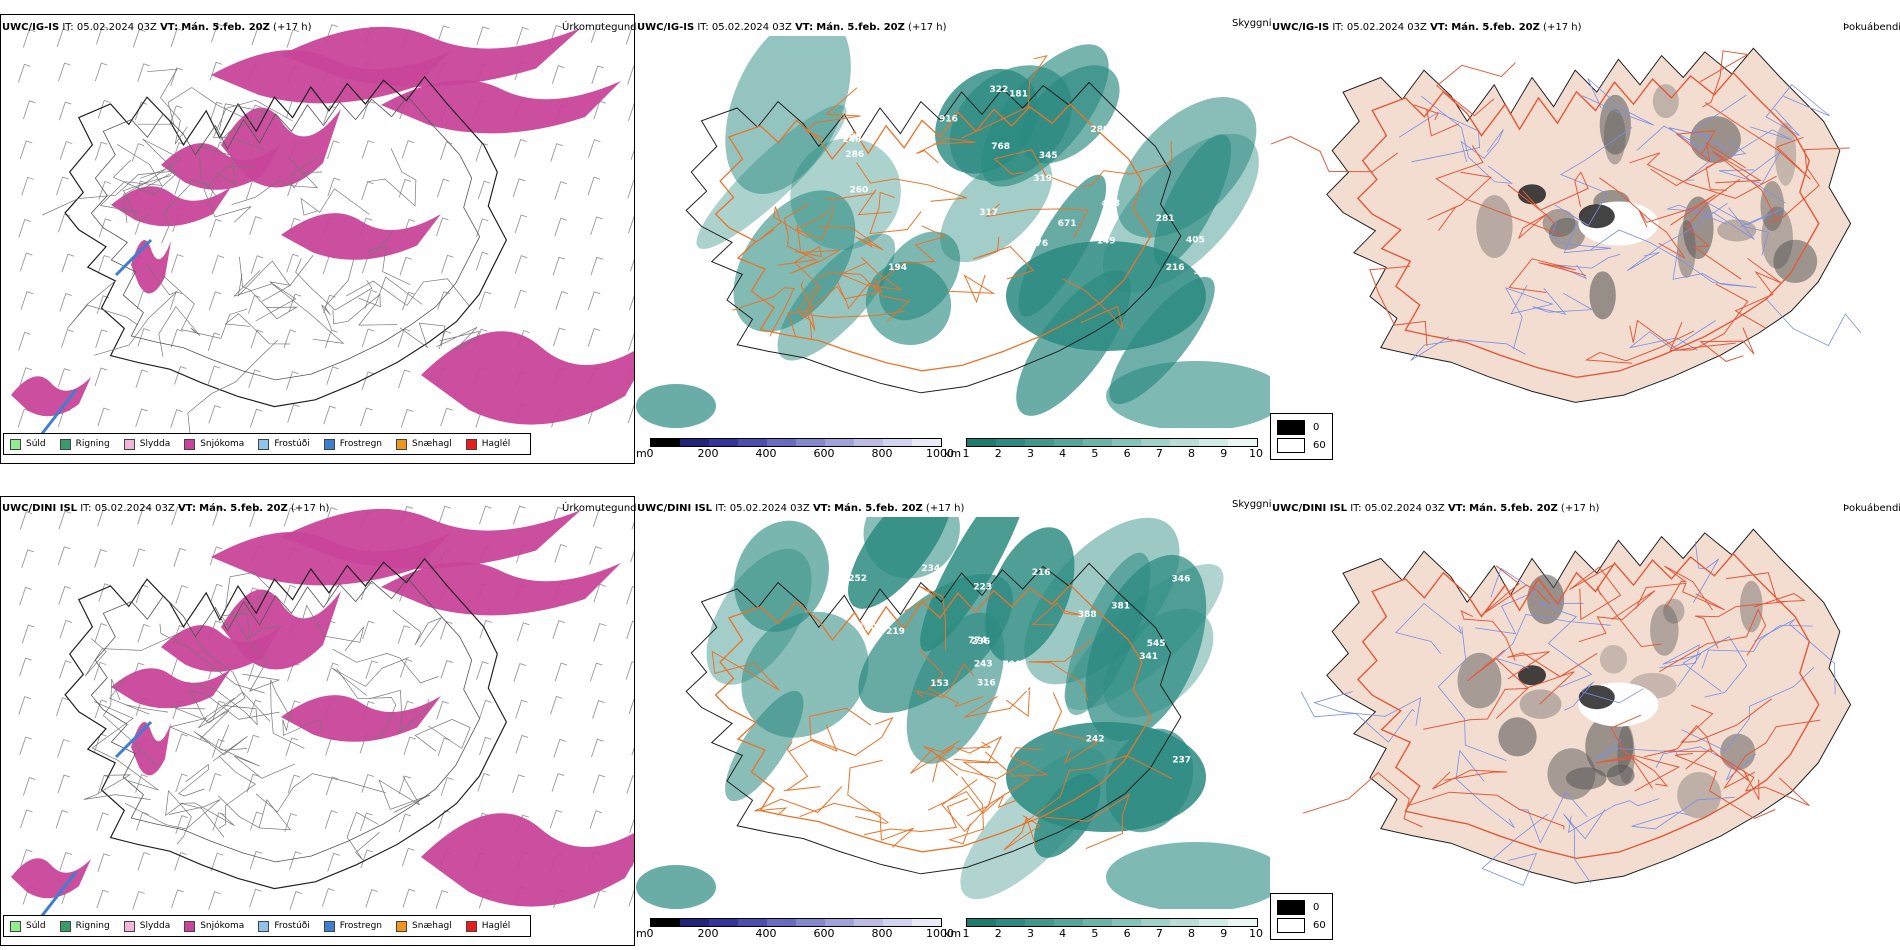 This screenshot has height=950, width=1900. I want to click on cloud-base-label: 280, so click(1100, 130).